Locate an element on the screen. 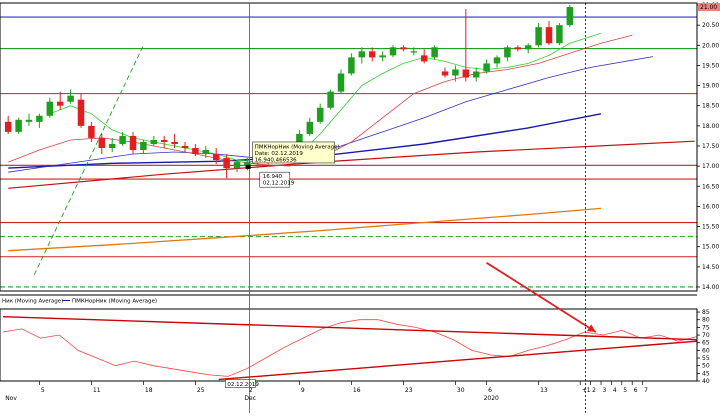  last-price-label: 21.00 is located at coordinates (708, 7).